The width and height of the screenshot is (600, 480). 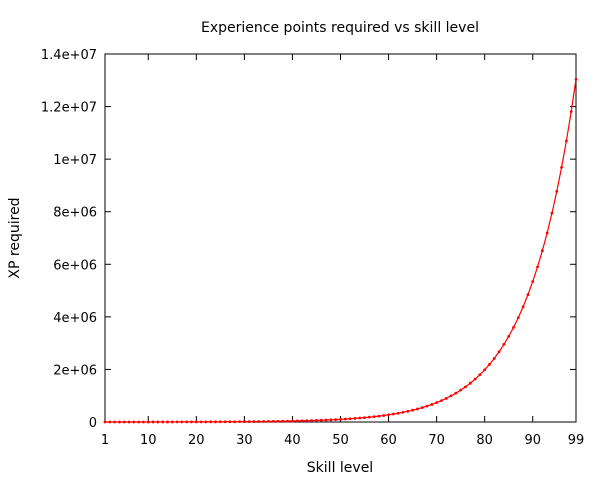 I want to click on x-tick-label: 70, so click(x=436, y=440).